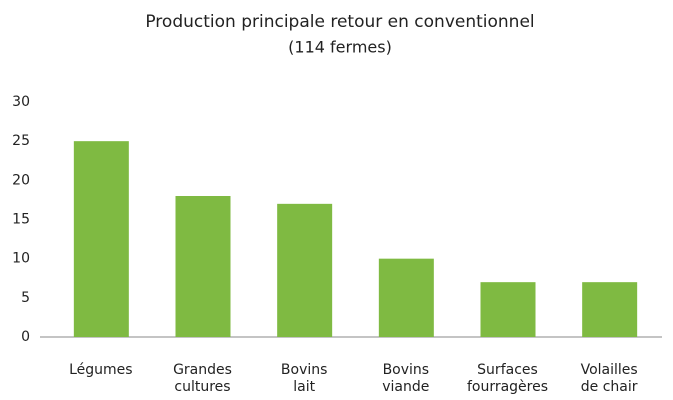  Describe the element at coordinates (21, 259) in the screenshot. I see `y-tick-label: 10` at that location.